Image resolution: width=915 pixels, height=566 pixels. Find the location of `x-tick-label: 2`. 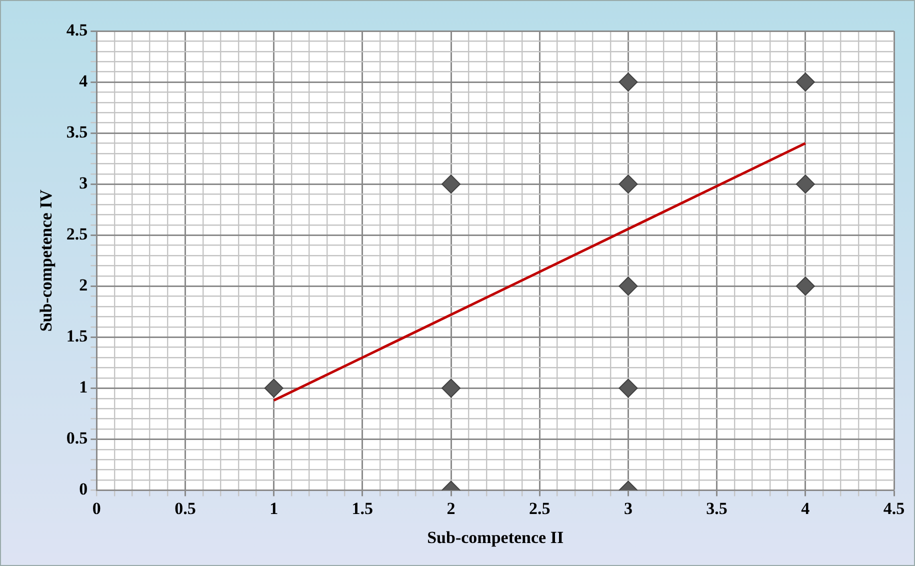

x-tick-label: 2 is located at coordinates (451, 508).